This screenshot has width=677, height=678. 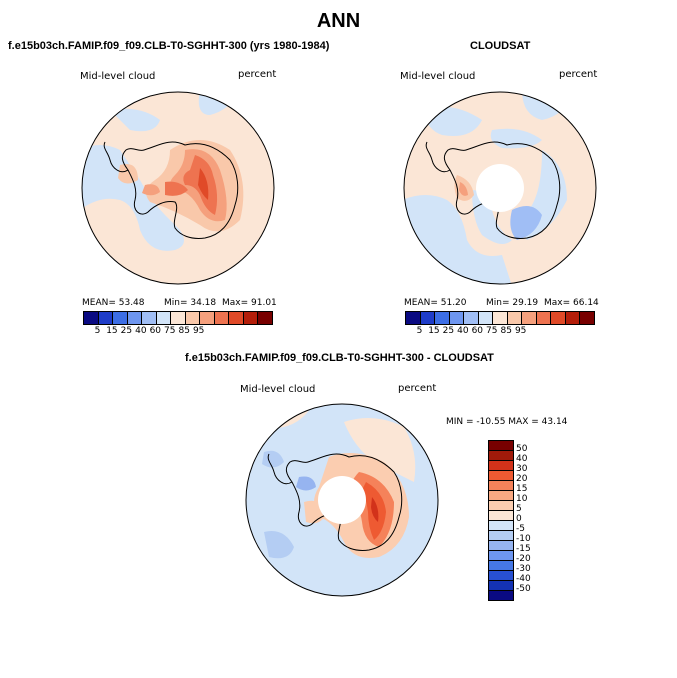 What do you see at coordinates (500, 188) in the screenshot?
I see `obs-polar-map` at bounding box center [500, 188].